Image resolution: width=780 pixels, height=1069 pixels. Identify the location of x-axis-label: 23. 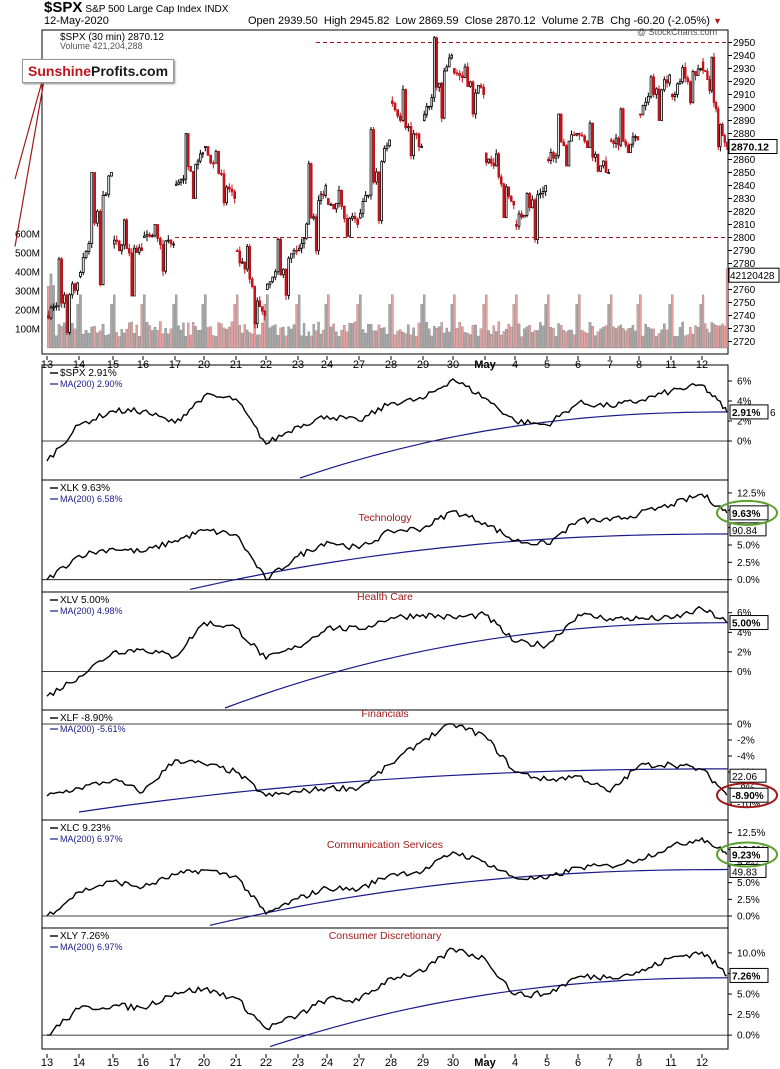
(298, 365).